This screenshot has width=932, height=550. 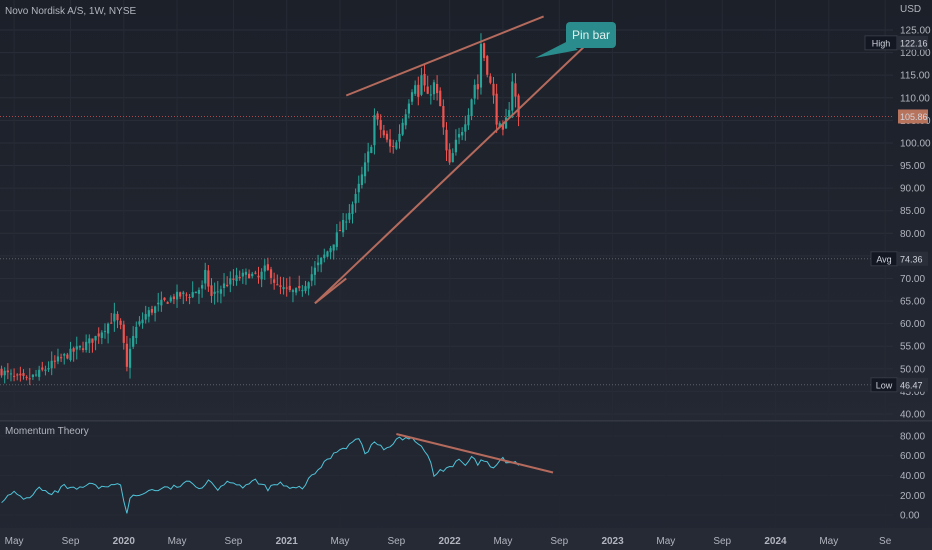 What do you see at coordinates (912, 476) in the screenshot?
I see `indicator-tick-label: 40.00` at bounding box center [912, 476].